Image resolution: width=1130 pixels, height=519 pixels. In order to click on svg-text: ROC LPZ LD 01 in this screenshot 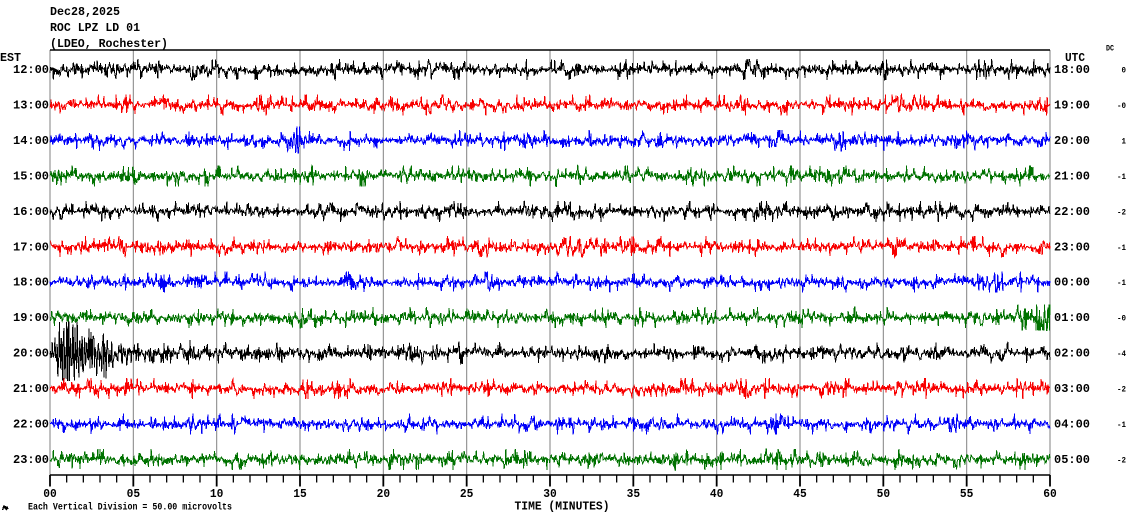, I will do `click(95, 28)`.